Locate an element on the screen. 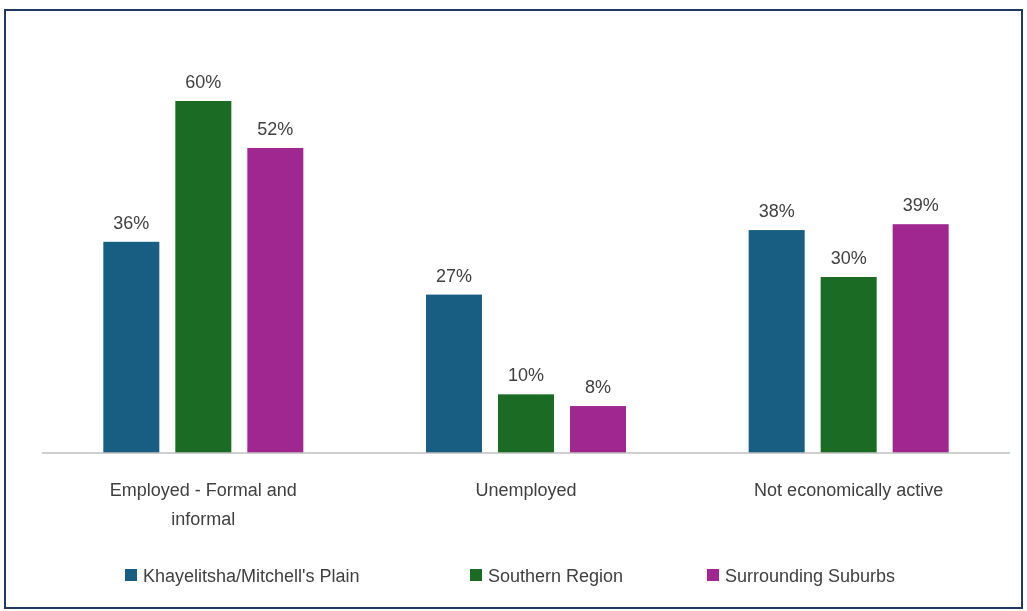 The width and height of the screenshot is (1027, 611). data-label: 10% is located at coordinates (526, 375).